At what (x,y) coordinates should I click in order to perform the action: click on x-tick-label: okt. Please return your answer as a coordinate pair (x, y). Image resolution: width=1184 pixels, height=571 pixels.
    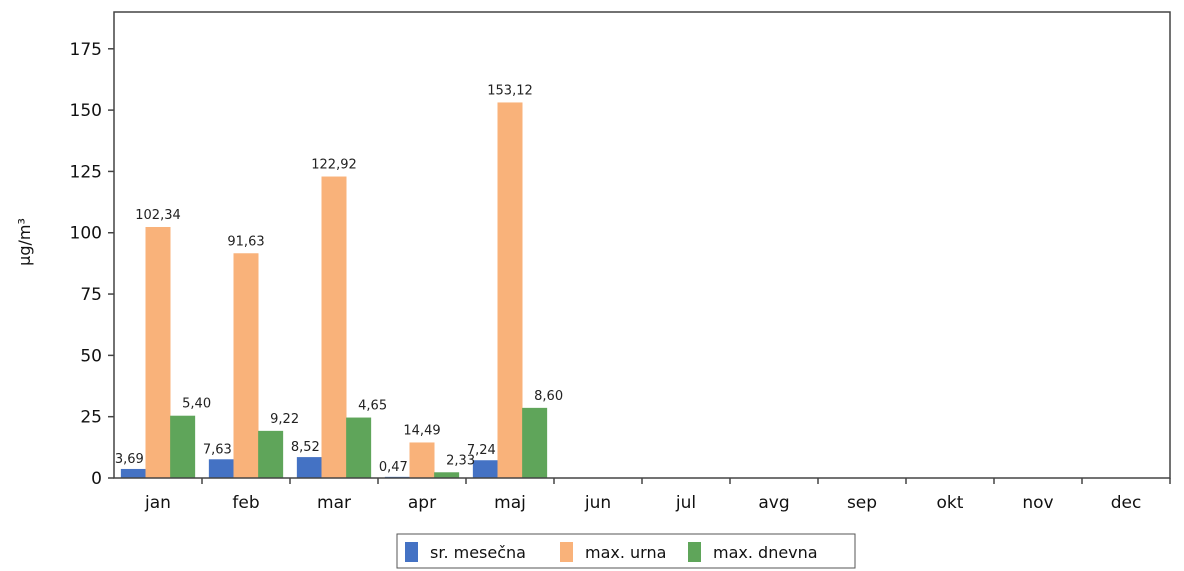
    Looking at the image, I should click on (950, 503).